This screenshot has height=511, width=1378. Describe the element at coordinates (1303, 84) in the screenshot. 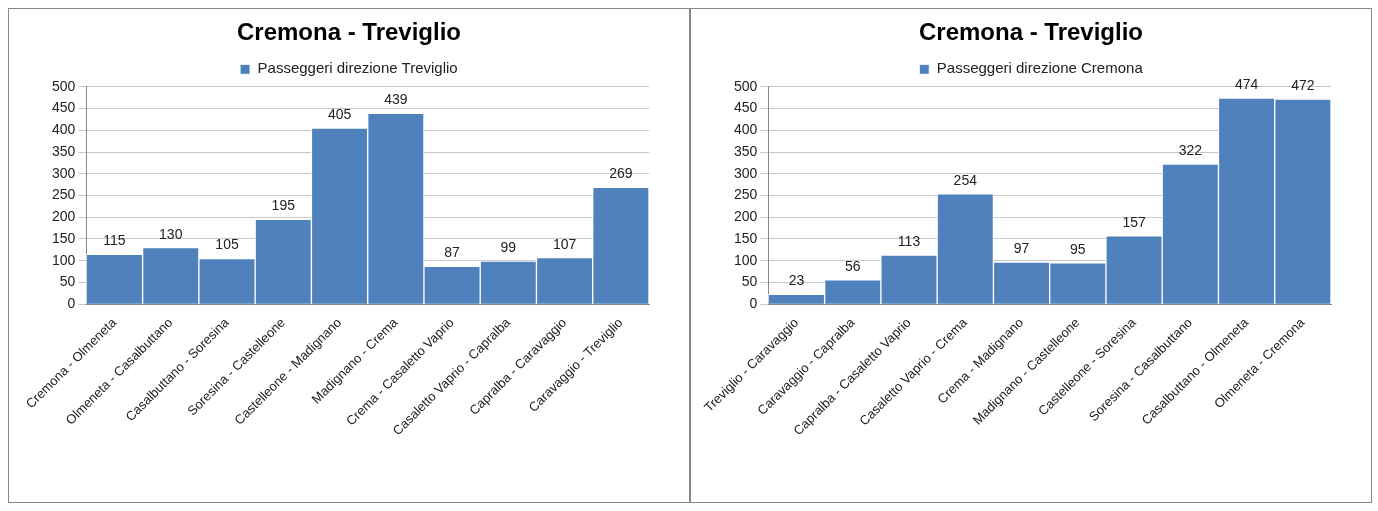

I see `data-label: 472` at that location.